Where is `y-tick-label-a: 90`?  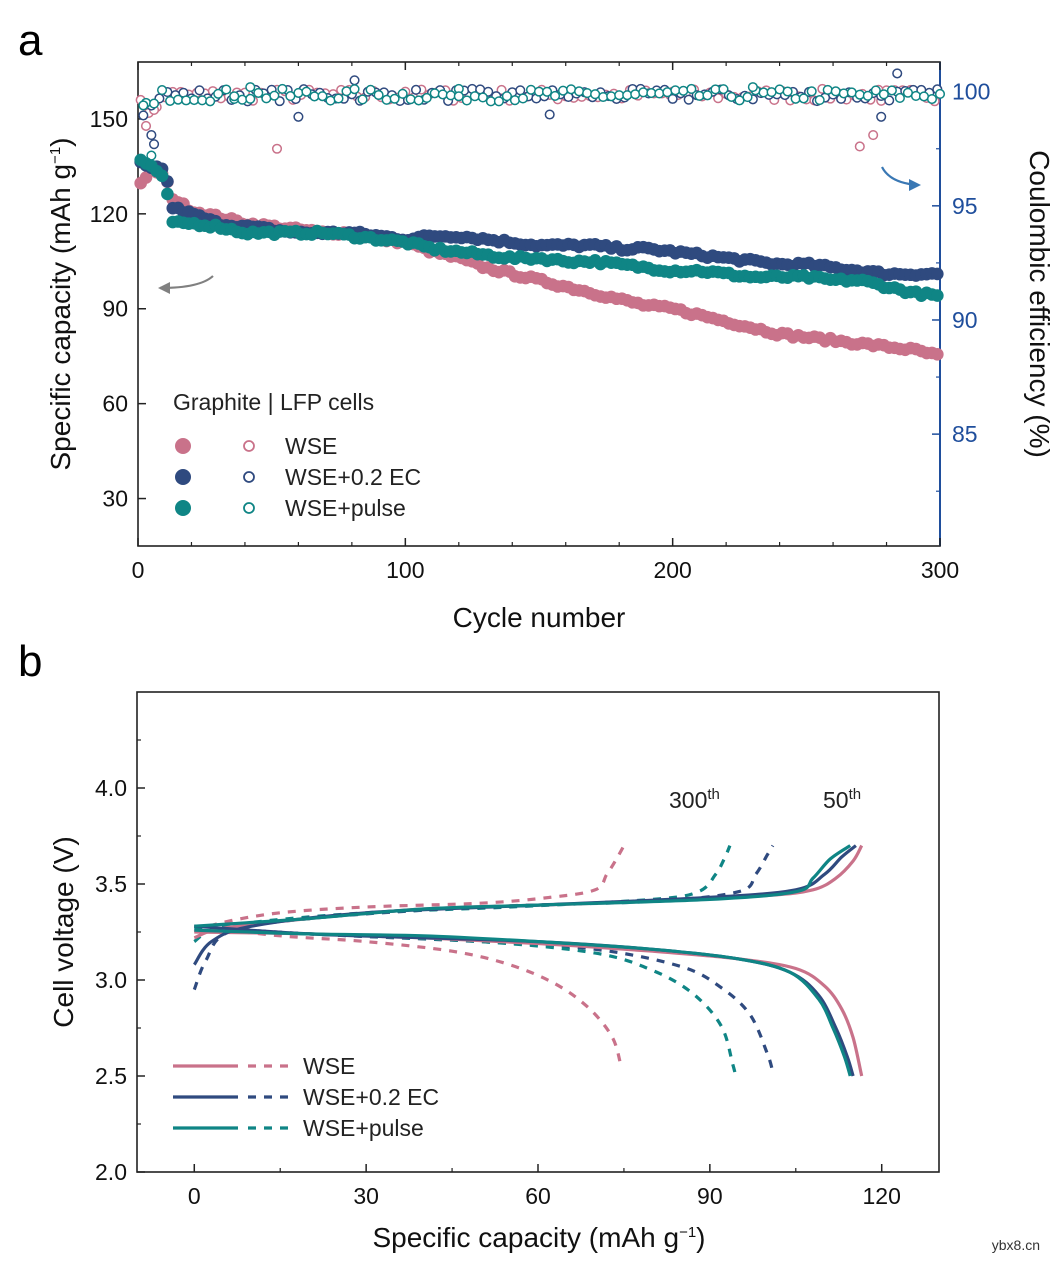 y-tick-label-a: 90 is located at coordinates (115, 309).